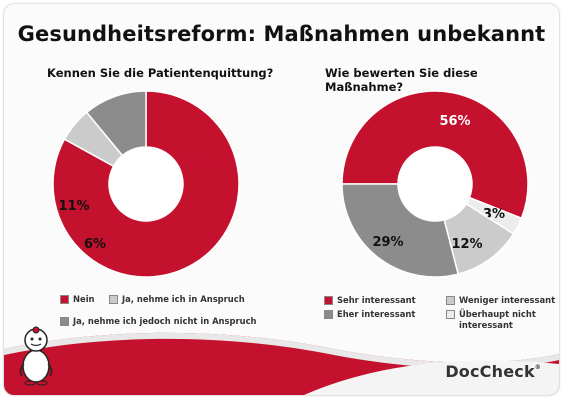 Image resolution: width=565 pixels, height=400 pixels. I want to click on slice-value-label: 29%, so click(387, 242).